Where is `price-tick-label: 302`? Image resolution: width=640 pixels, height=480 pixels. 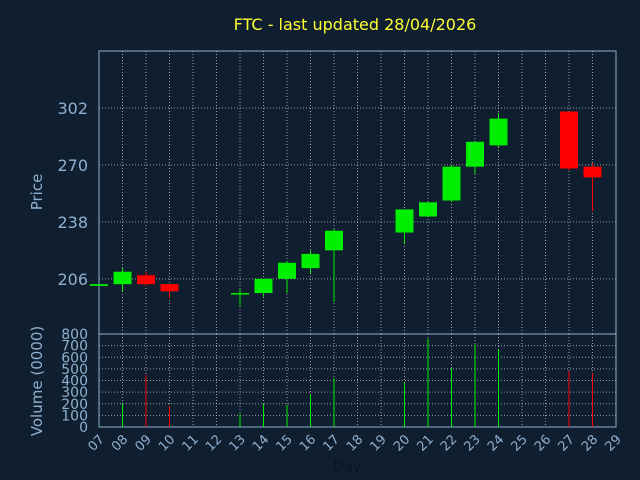
price-tick-label: 302 is located at coordinates (72, 108).